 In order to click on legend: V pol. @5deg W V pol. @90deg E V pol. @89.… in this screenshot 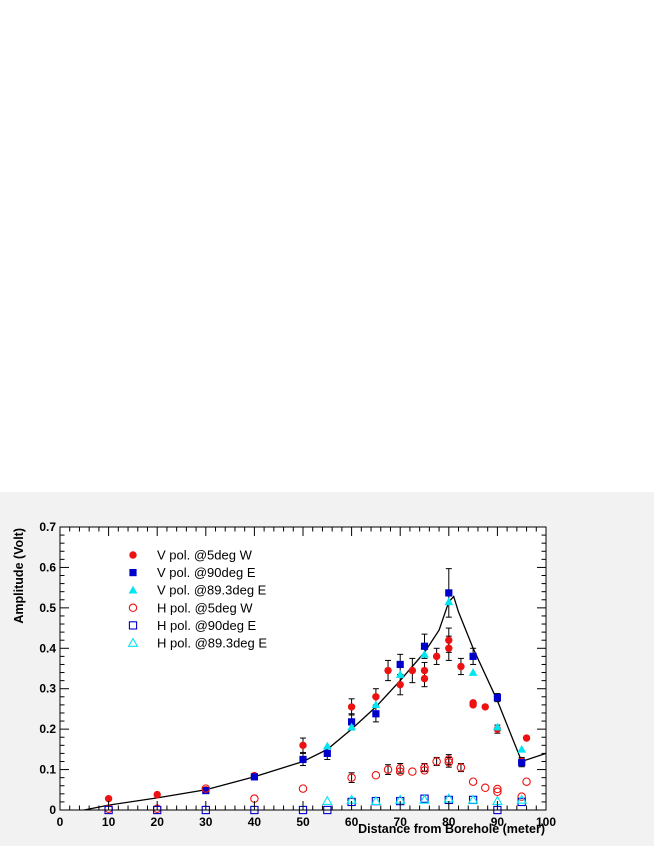, I will do `click(192, 598)`.